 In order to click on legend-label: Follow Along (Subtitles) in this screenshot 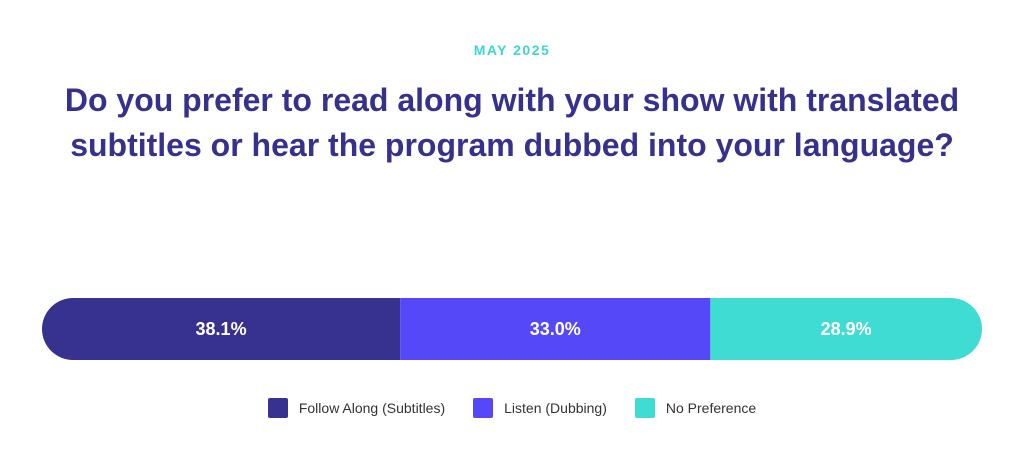, I will do `click(372, 408)`.